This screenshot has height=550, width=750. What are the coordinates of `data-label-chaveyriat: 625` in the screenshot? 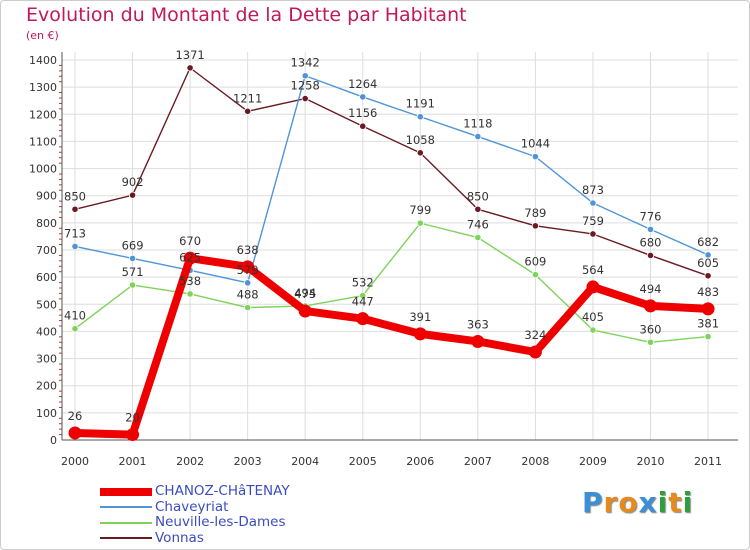 It's located at (190, 257).